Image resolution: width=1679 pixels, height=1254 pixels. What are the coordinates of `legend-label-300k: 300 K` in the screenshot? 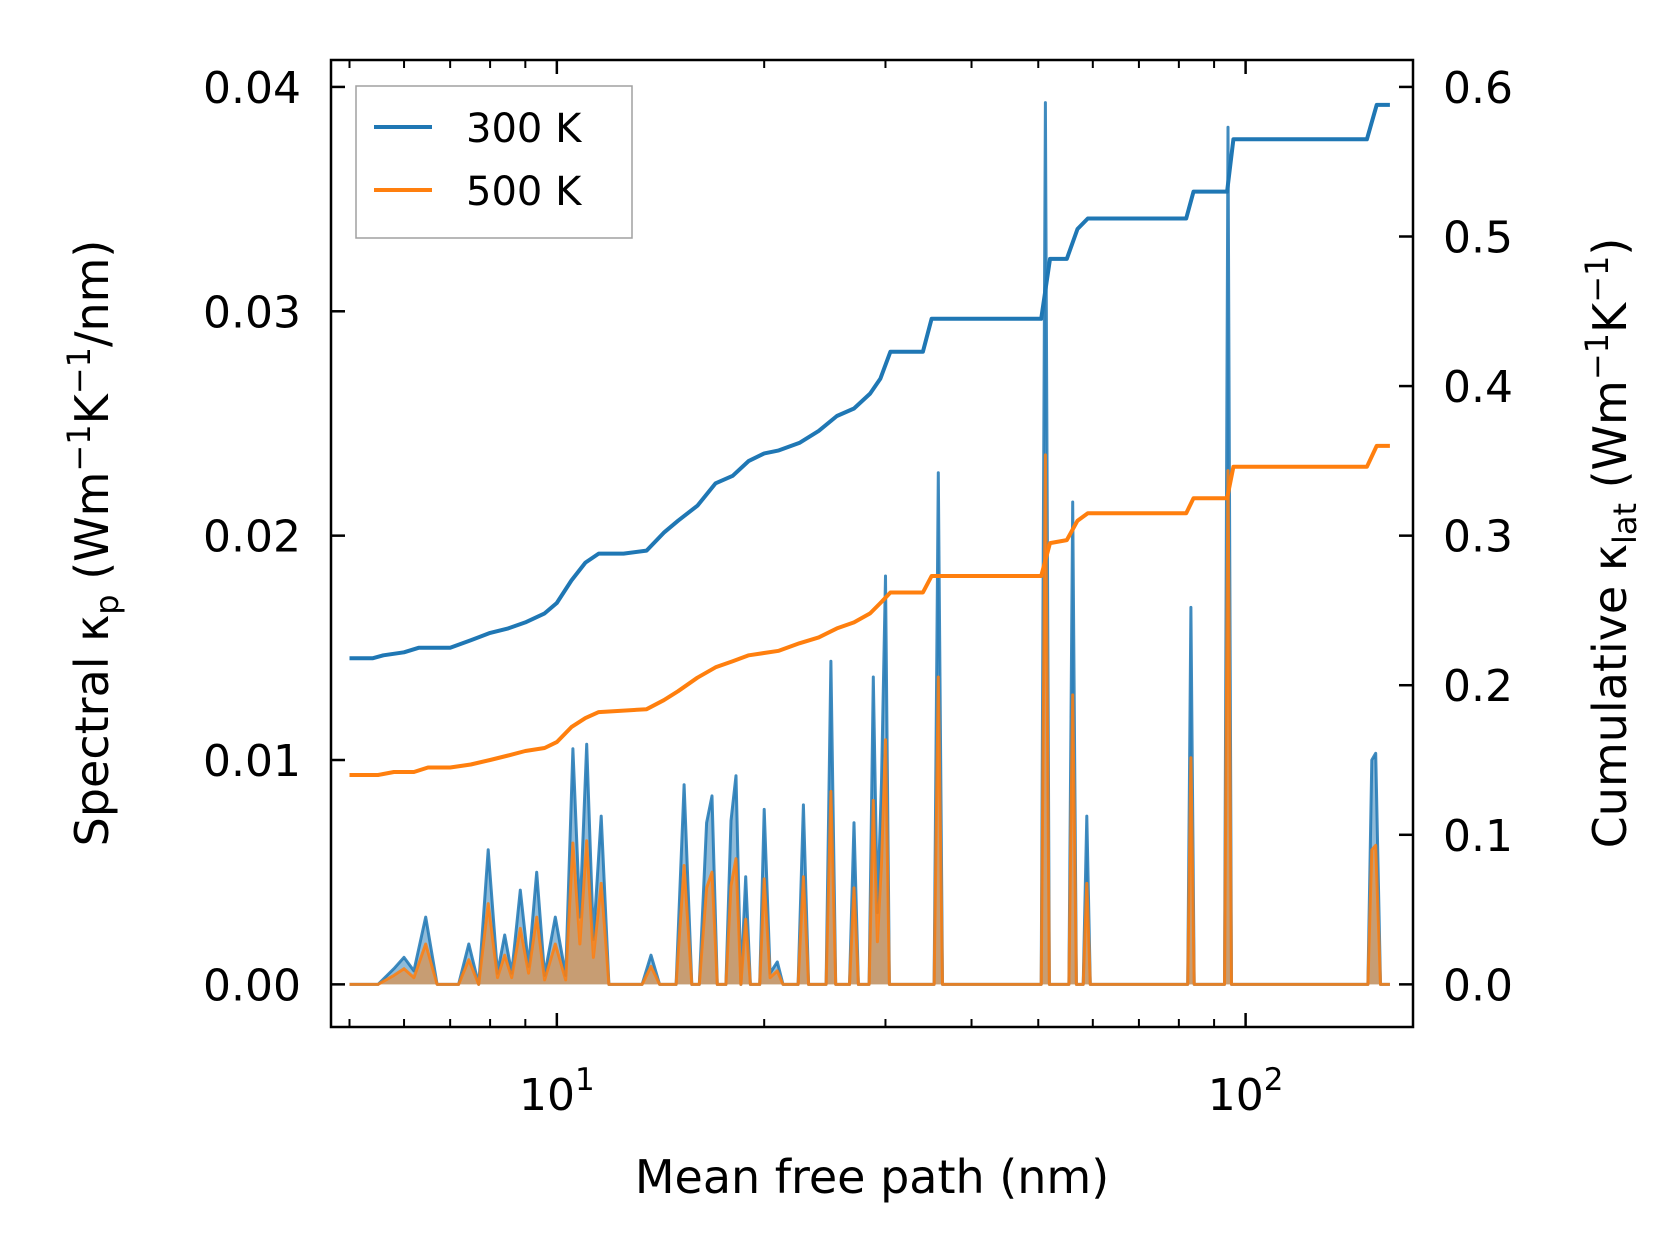 It's located at (524, 129).